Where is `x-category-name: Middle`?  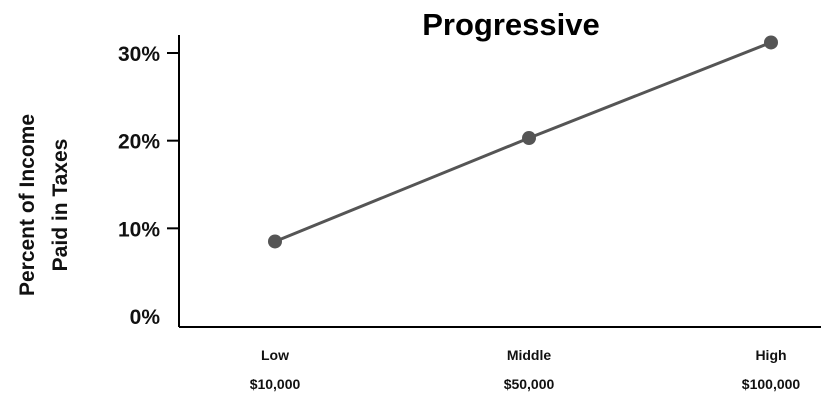
x-category-name: Middle is located at coordinates (529, 355).